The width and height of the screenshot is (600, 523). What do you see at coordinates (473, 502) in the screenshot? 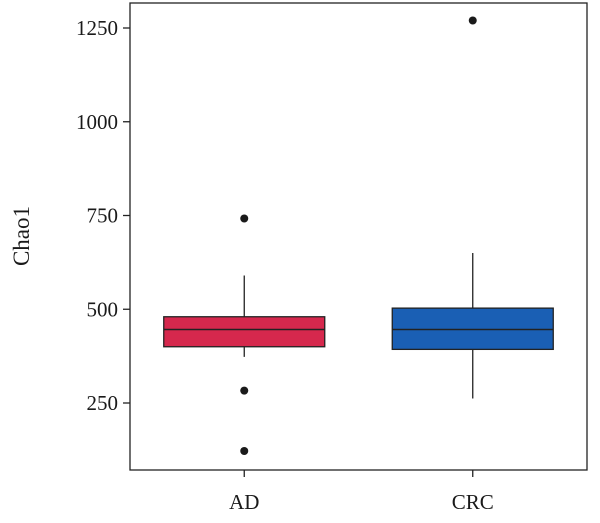
I see `x-tick-label-crc: CRC` at bounding box center [473, 502].